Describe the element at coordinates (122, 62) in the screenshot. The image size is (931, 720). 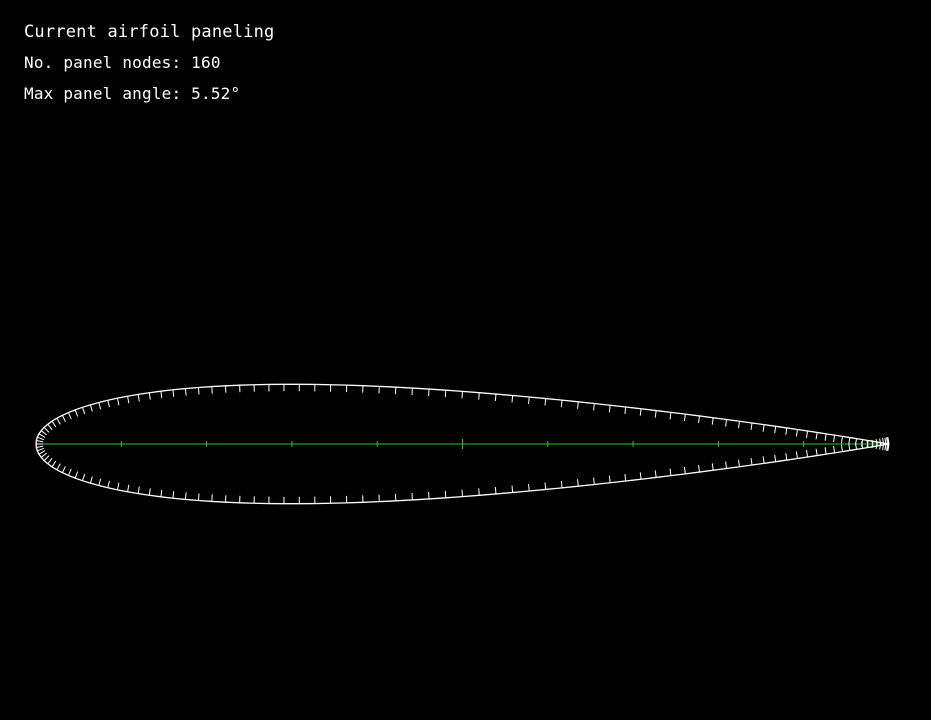
I see `panel-node-count: No. panel nodes: 160` at that location.